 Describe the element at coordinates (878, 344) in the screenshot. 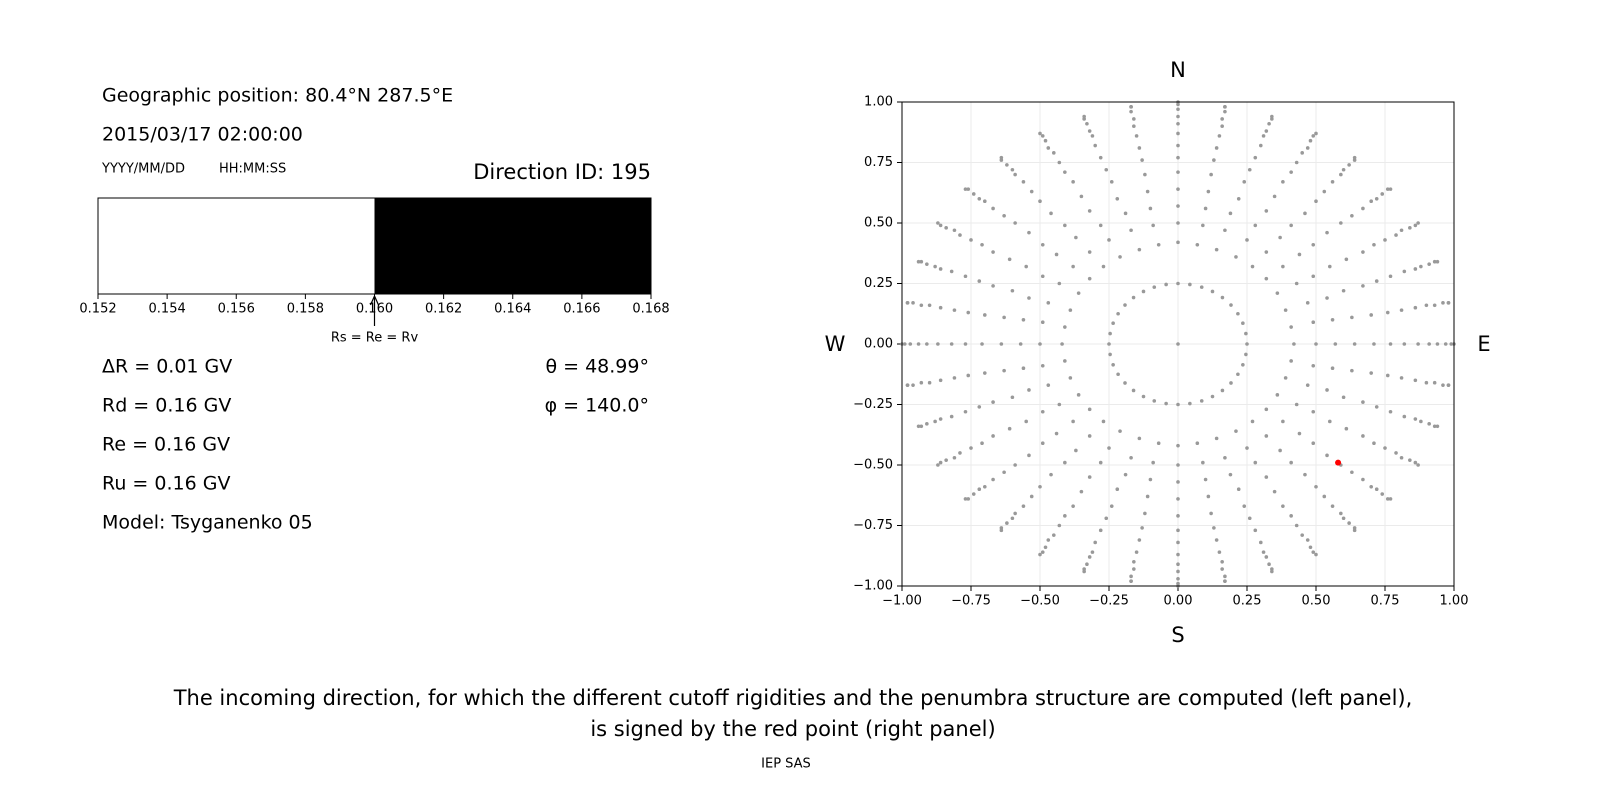

I see `y-tick-label: 0.00` at that location.